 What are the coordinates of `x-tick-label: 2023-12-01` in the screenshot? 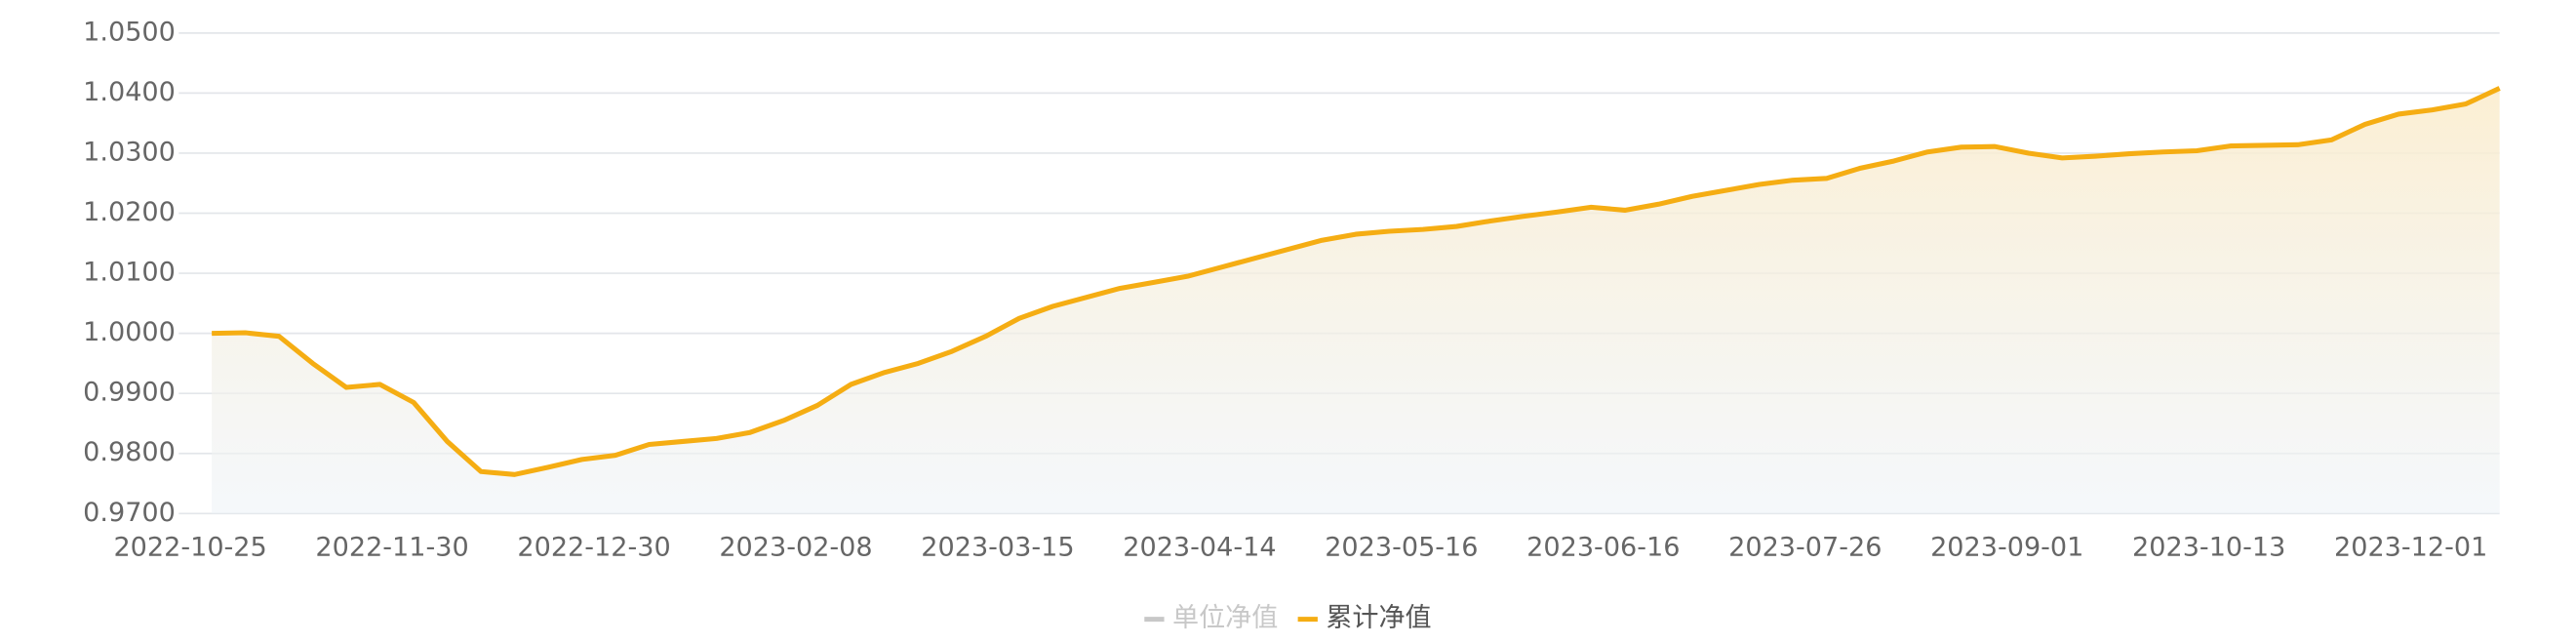 It's located at (2410, 547).